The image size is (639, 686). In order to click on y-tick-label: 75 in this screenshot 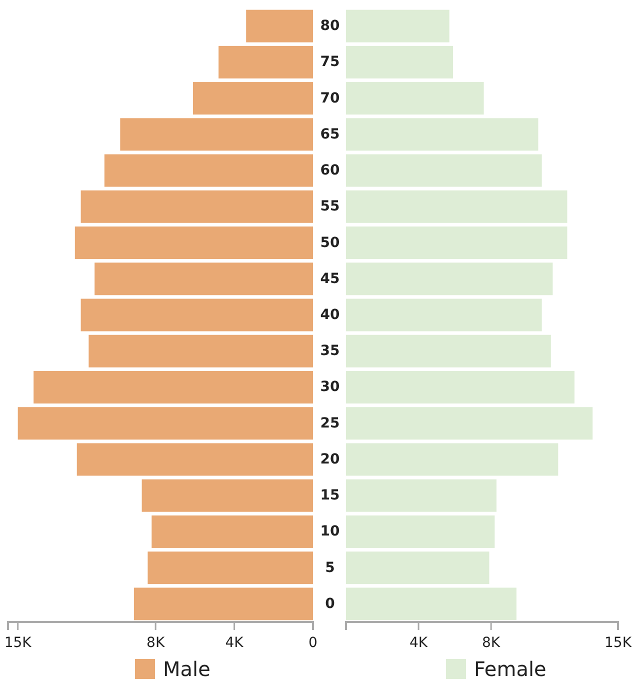, I will do `click(330, 62)`.